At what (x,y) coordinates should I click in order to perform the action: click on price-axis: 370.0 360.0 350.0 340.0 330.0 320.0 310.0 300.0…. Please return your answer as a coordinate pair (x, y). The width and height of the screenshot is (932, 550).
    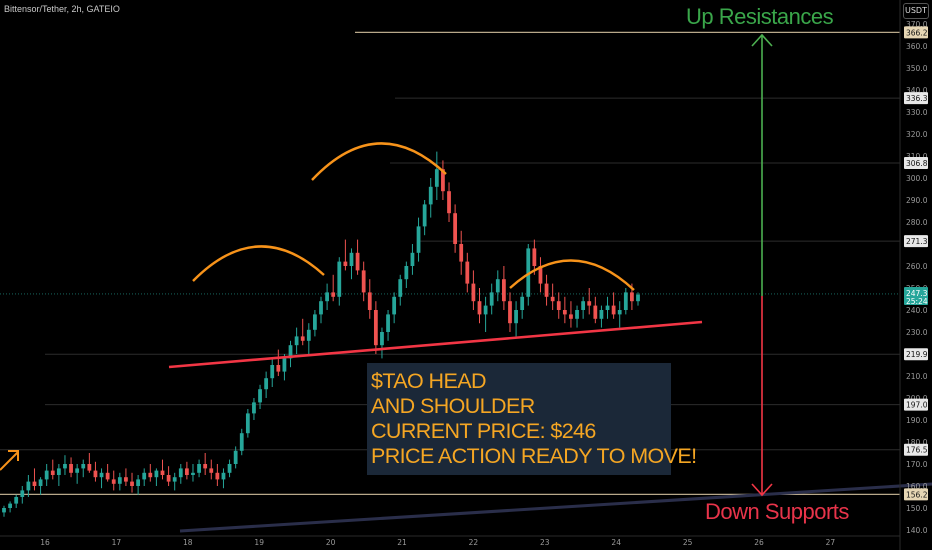
    Looking at the image, I should click on (913, 275).